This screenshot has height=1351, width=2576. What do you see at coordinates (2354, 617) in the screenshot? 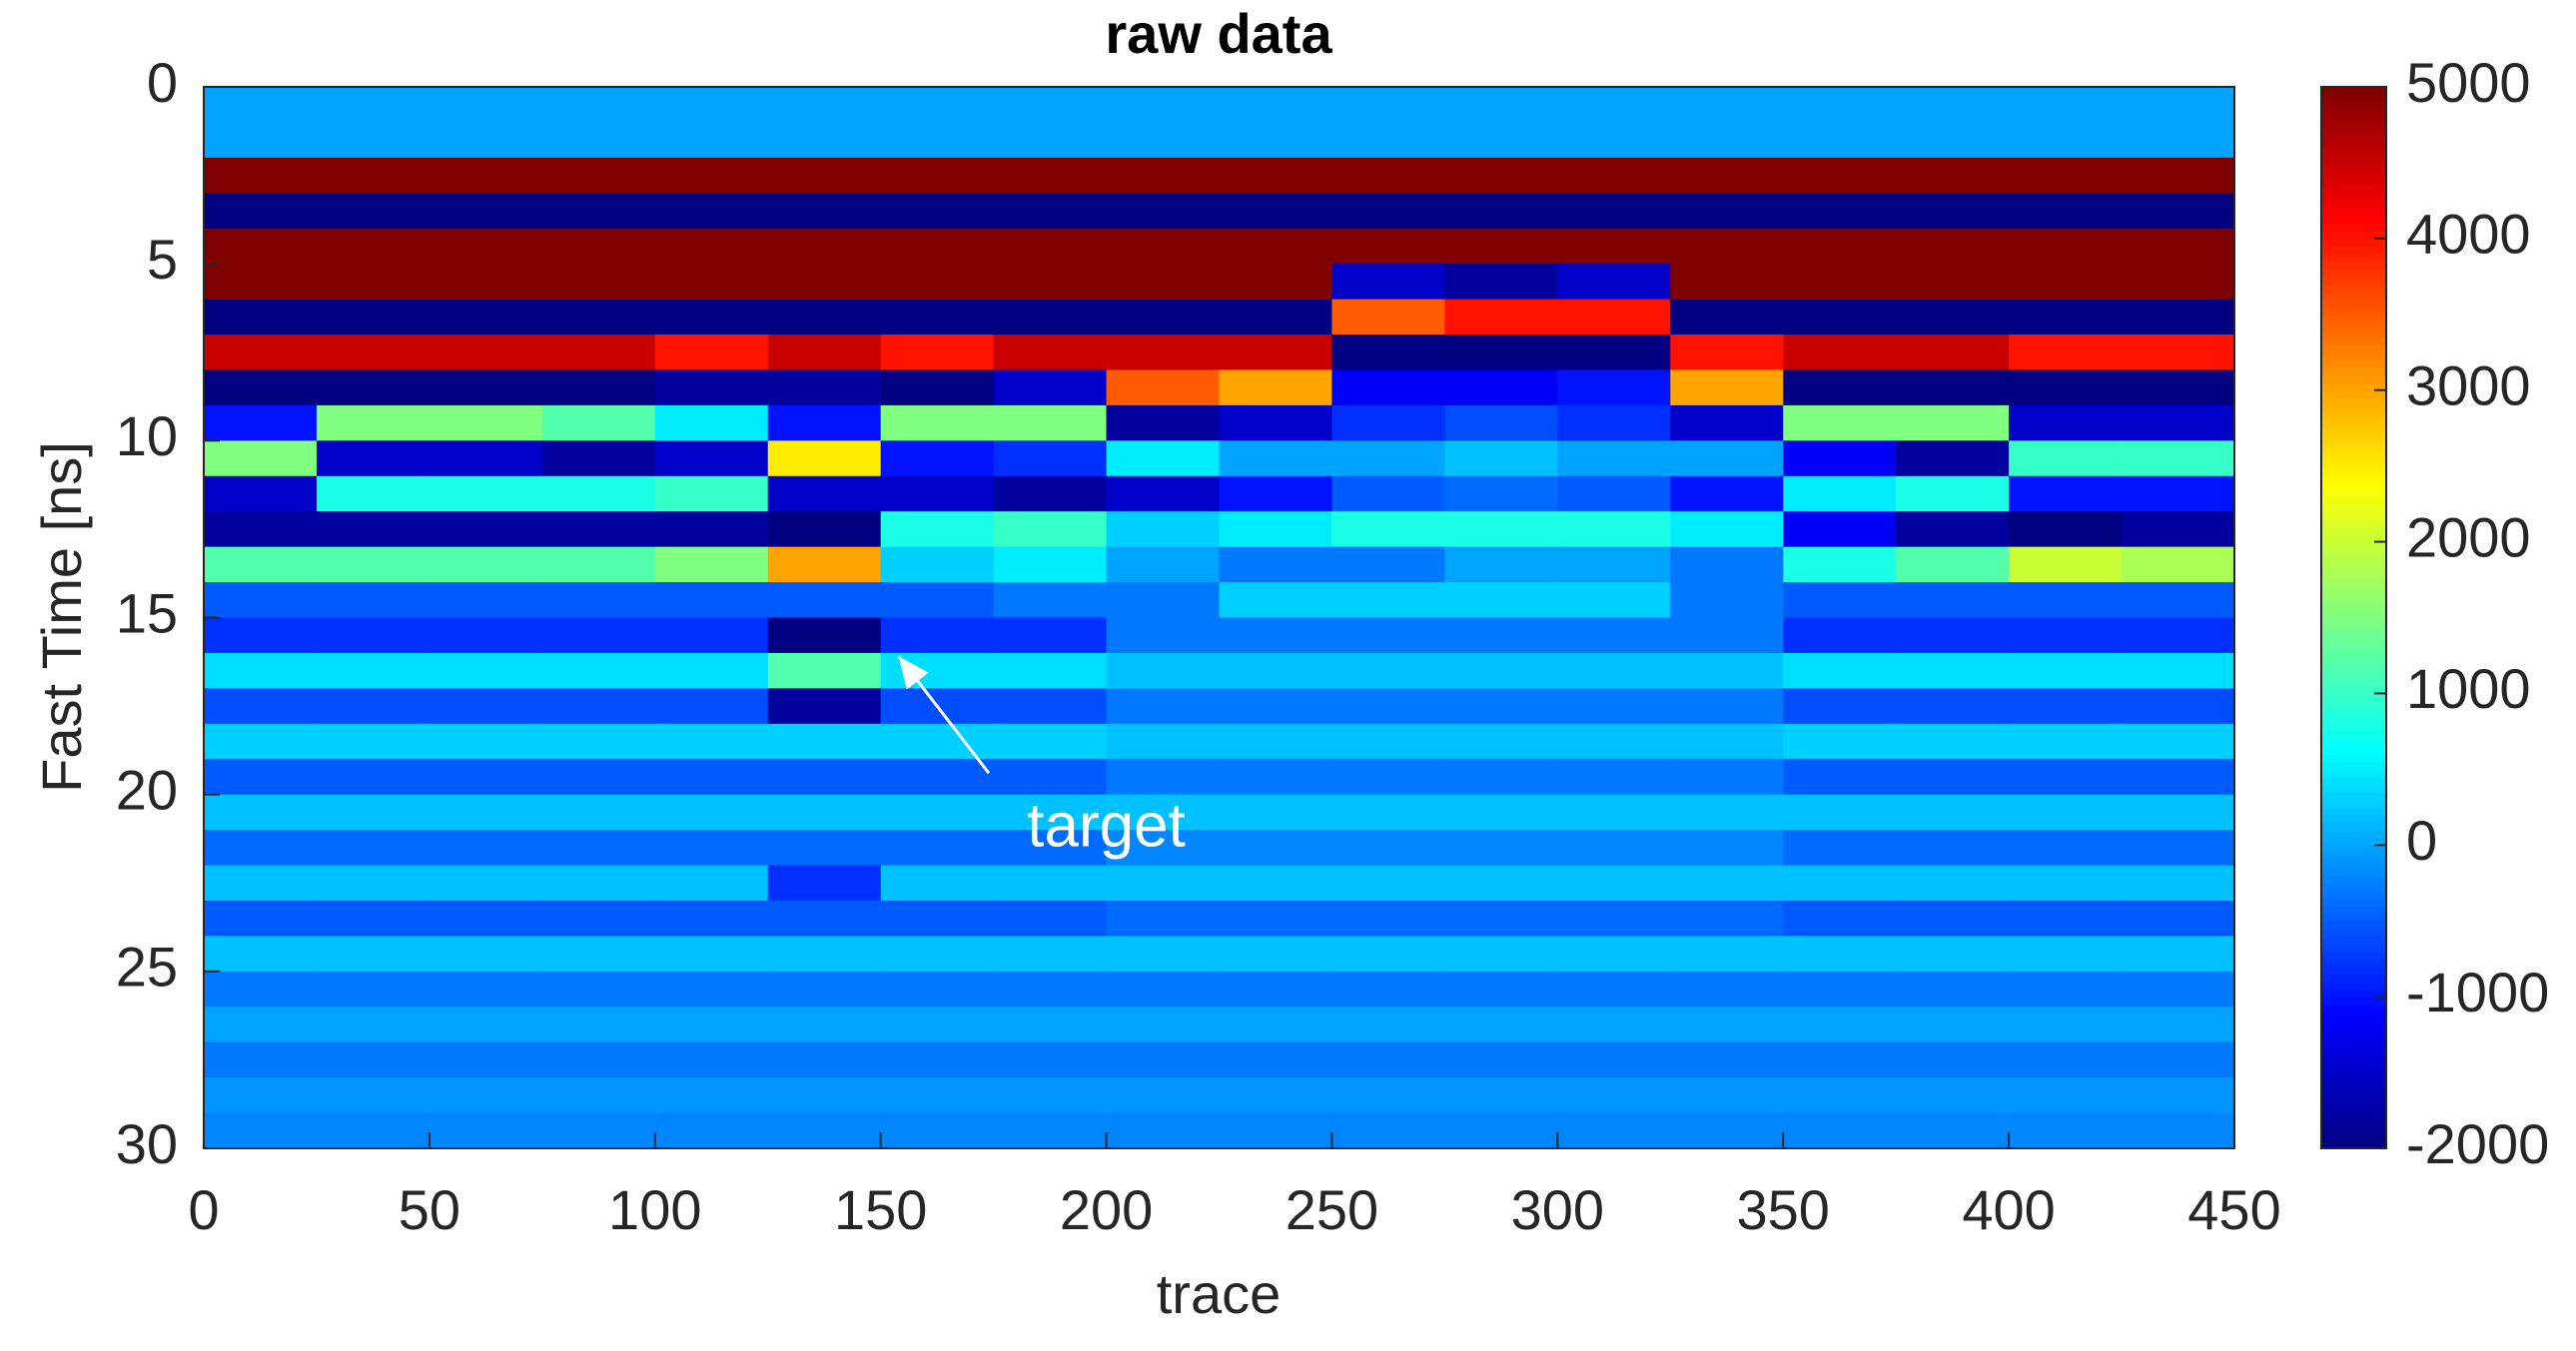
I see `colorbar-frame` at bounding box center [2354, 617].